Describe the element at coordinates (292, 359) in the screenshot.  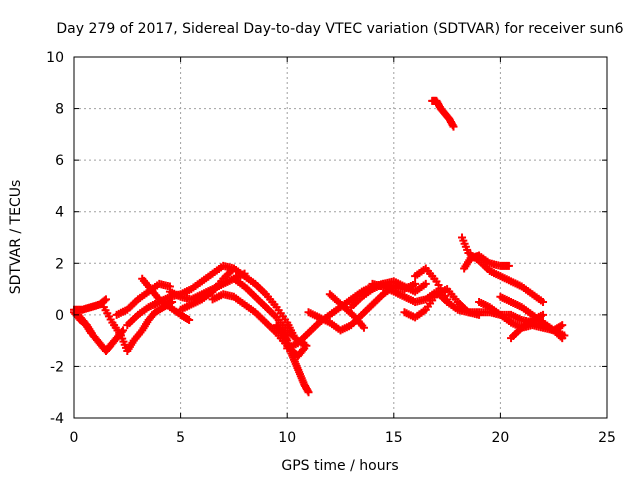
I see `series-trace-l` at that location.